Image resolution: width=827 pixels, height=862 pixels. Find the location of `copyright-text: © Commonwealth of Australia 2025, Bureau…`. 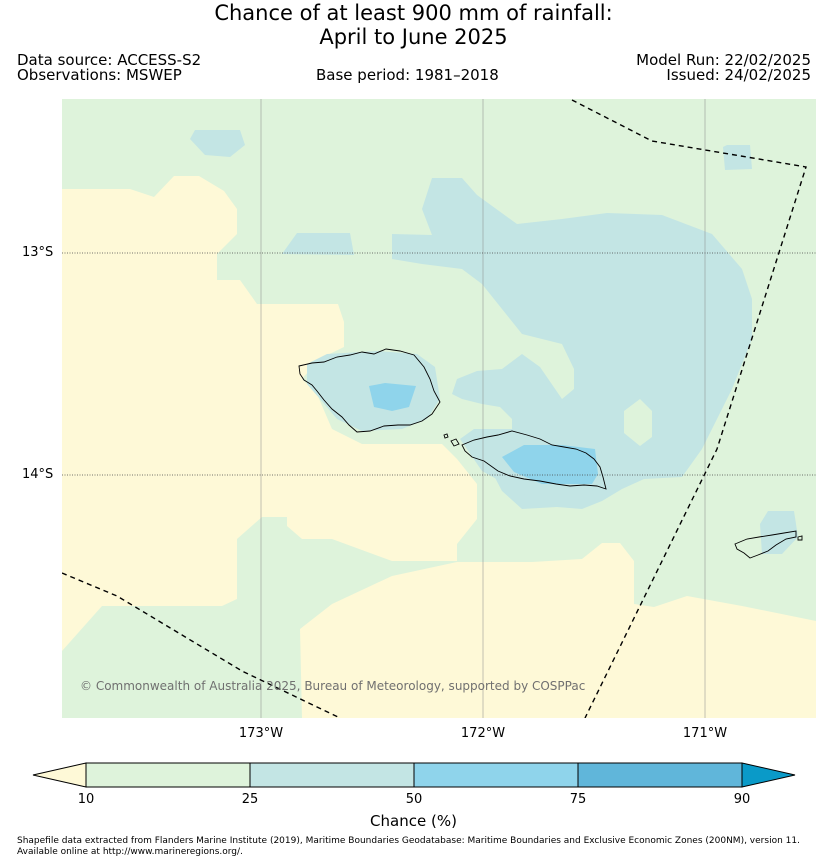

copyright-text: © Commonwealth of Australia 2025, Bureau… is located at coordinates (333, 686).